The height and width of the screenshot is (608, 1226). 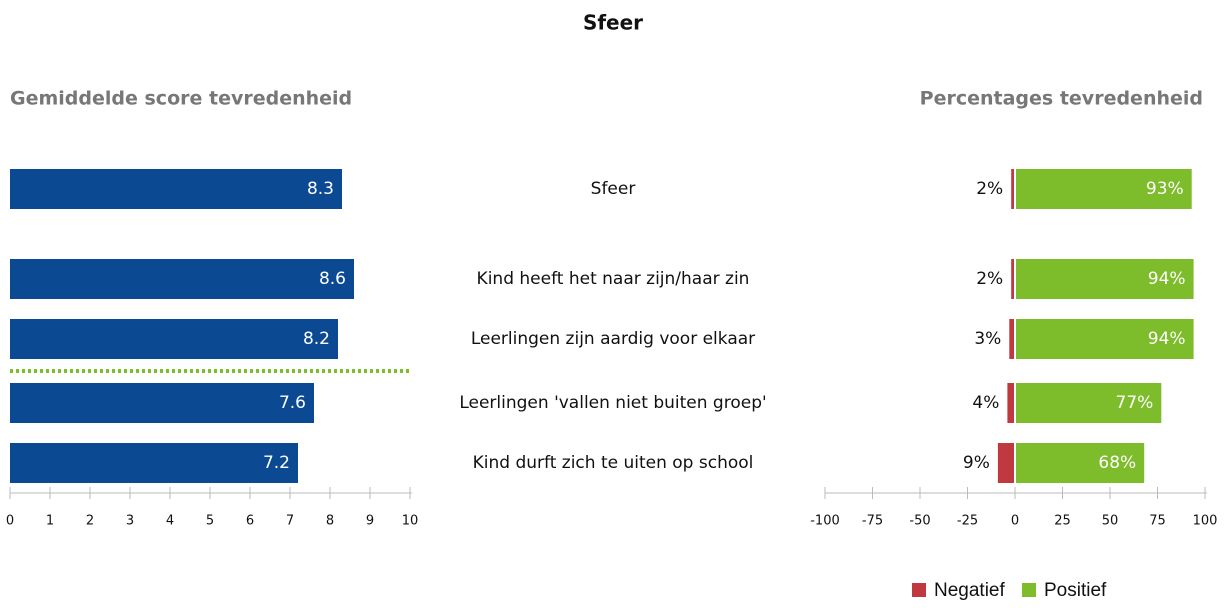 I want to click on category-label: Kind durft zich te uiten op school, so click(x=613, y=463).